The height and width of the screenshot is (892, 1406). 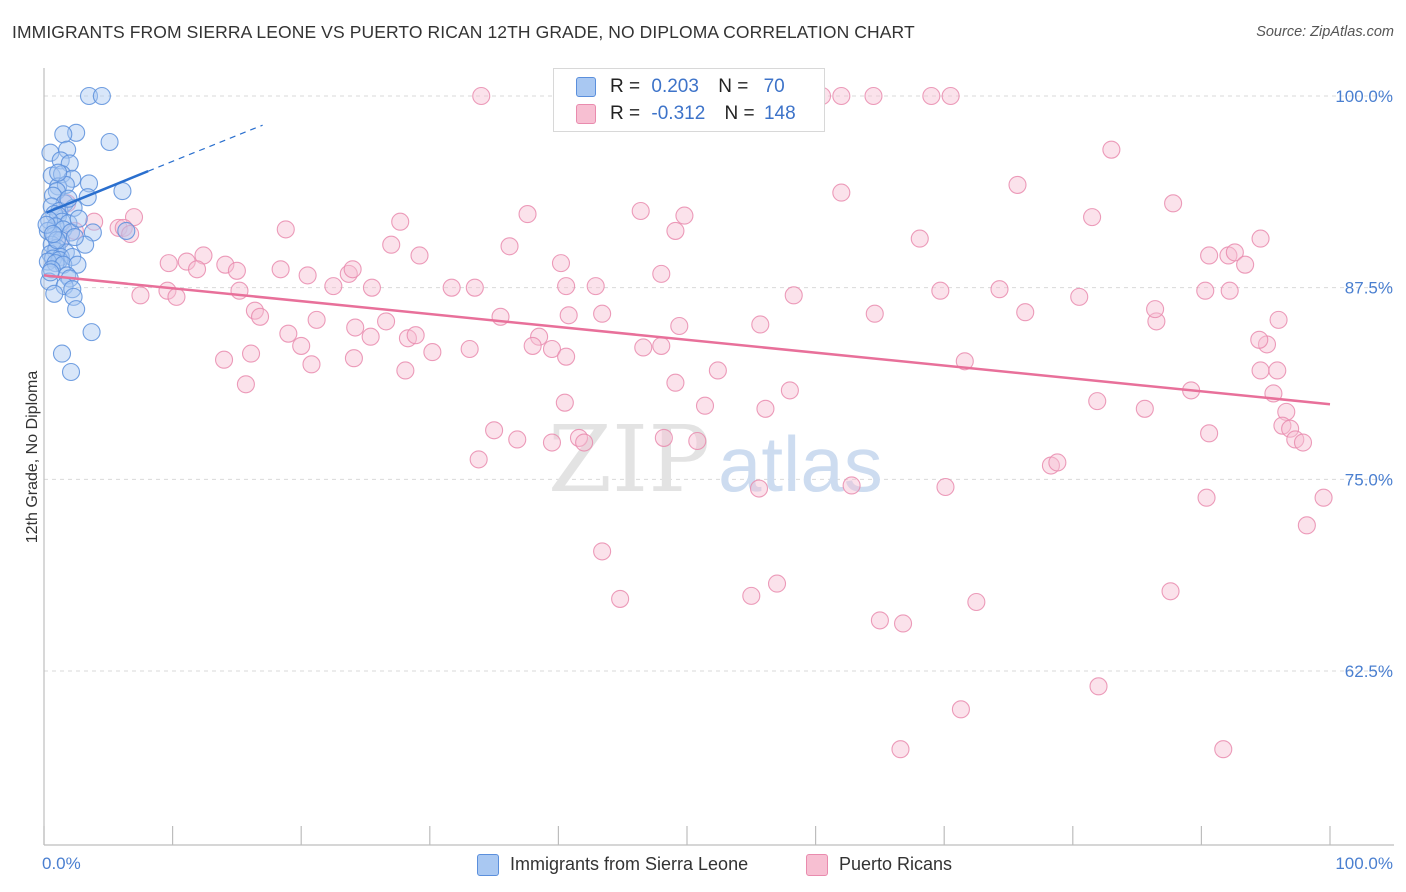 What do you see at coordinates (715, 459) in the screenshot?
I see `watermark: ZIP atlas` at bounding box center [715, 459].